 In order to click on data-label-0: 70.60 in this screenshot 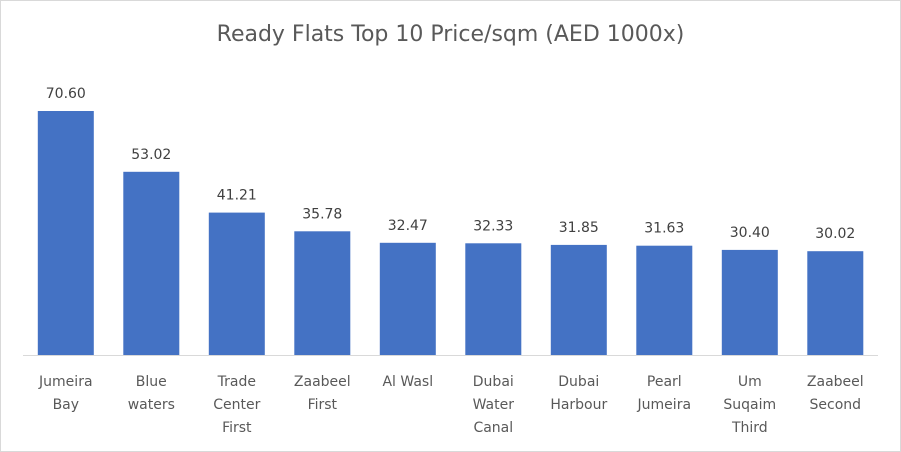, I will do `click(66, 94)`.